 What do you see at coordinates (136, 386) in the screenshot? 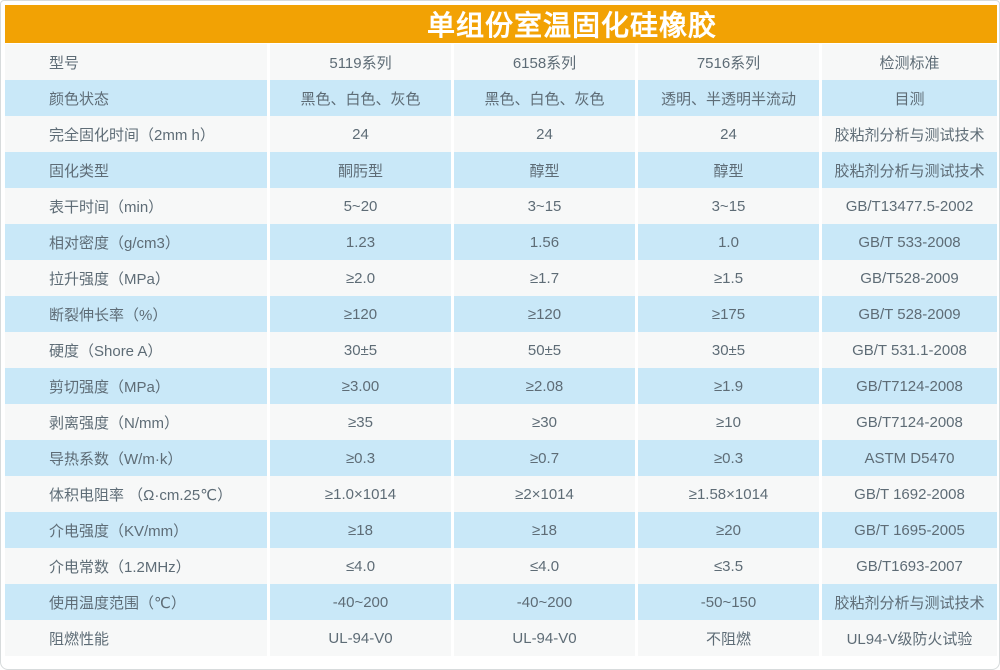
I see `row-label: 剪切强度（MPa）` at bounding box center [136, 386].